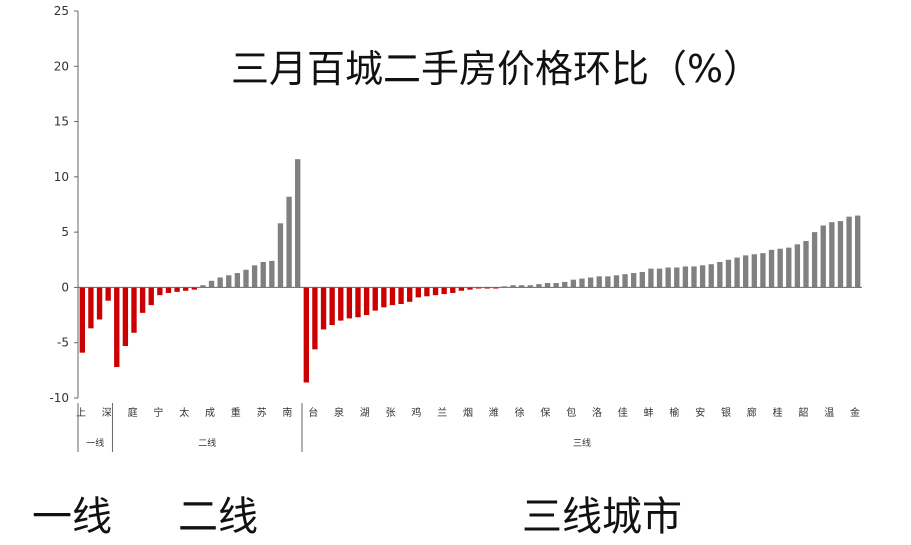 The image size is (911, 545). I want to click on group-label: 一线, so click(95, 443).